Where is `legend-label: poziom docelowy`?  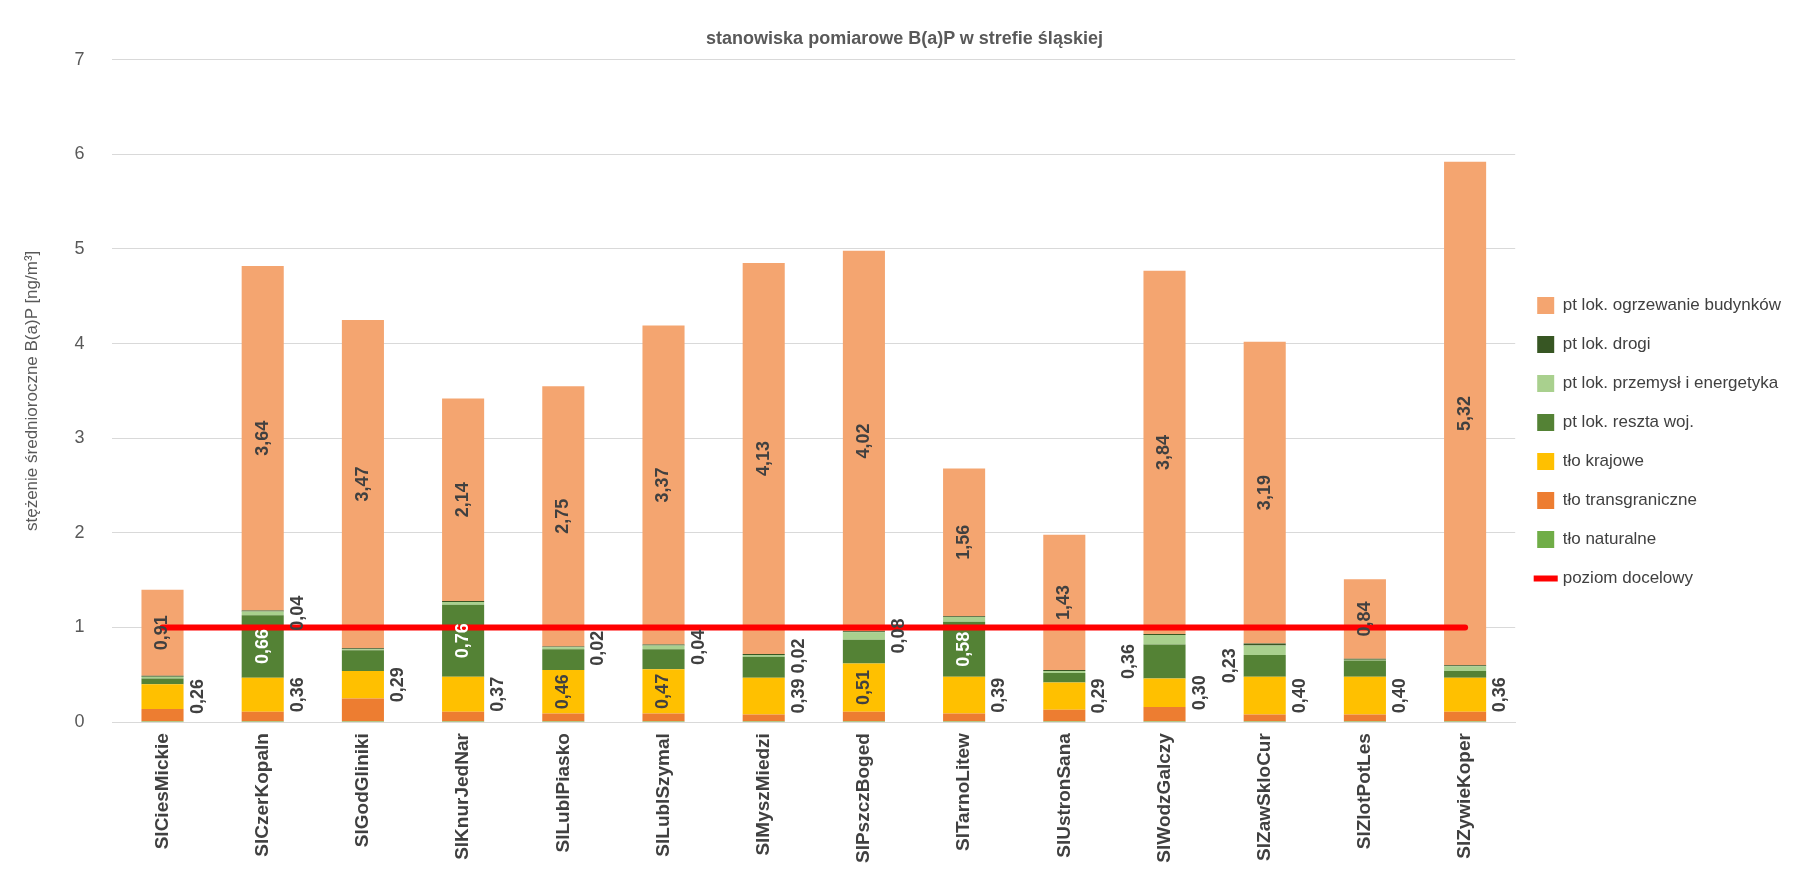
legend-label: poziom docelowy is located at coordinates (1628, 578).